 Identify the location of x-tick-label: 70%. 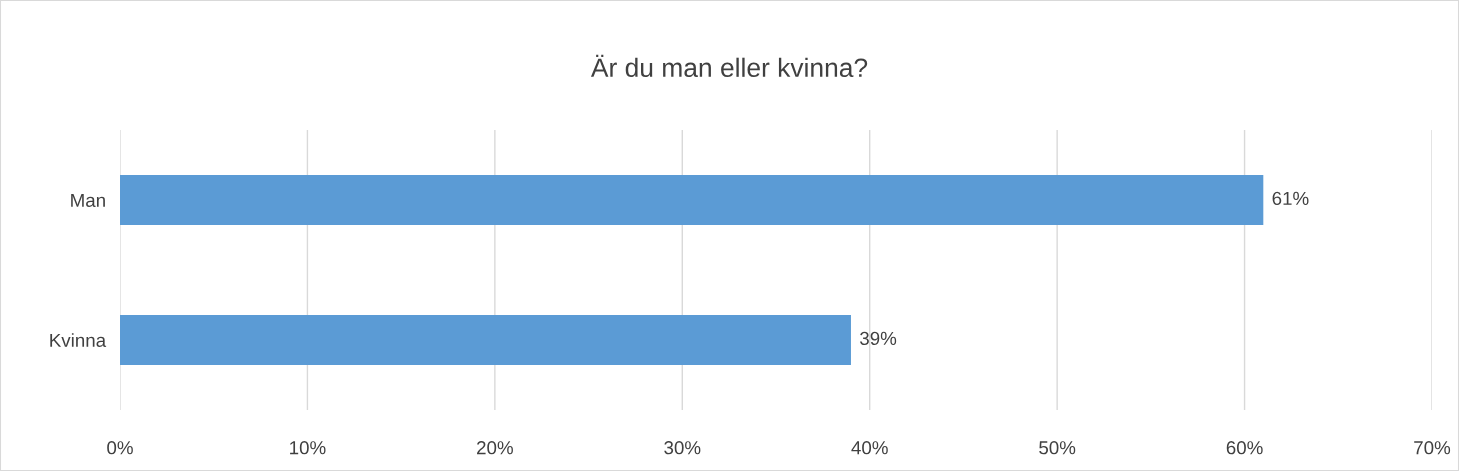
(1432, 448).